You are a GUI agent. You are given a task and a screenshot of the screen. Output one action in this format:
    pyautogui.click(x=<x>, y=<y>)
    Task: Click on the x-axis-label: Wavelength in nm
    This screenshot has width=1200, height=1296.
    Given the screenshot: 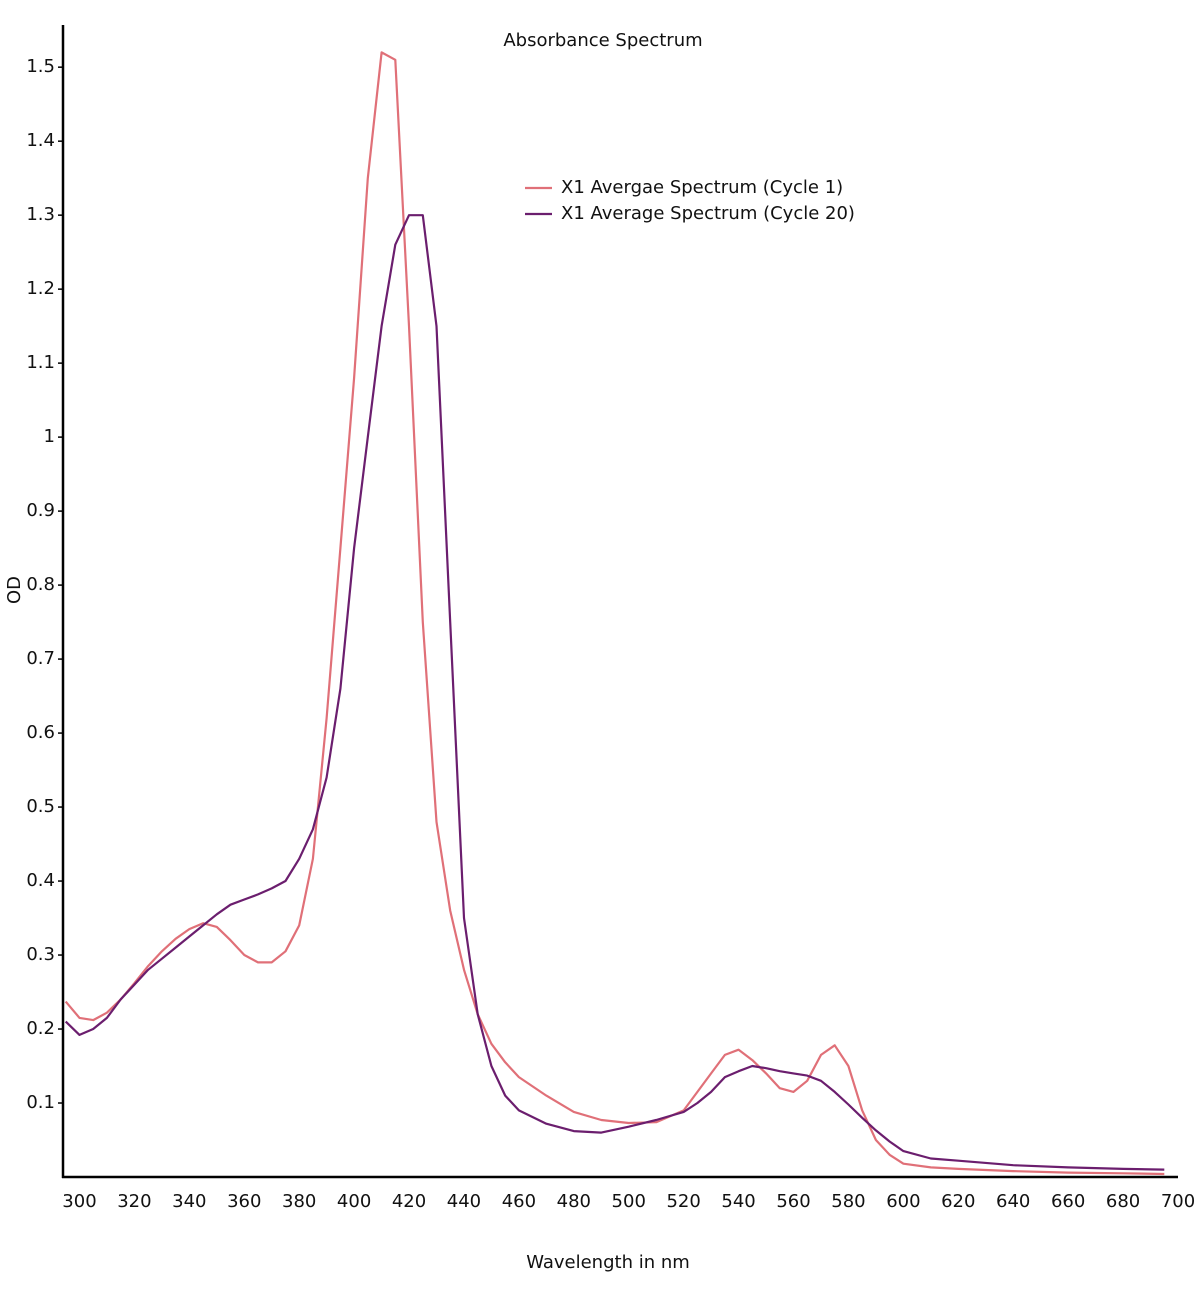 What is the action you would take?
    pyautogui.click(x=608, y=1262)
    